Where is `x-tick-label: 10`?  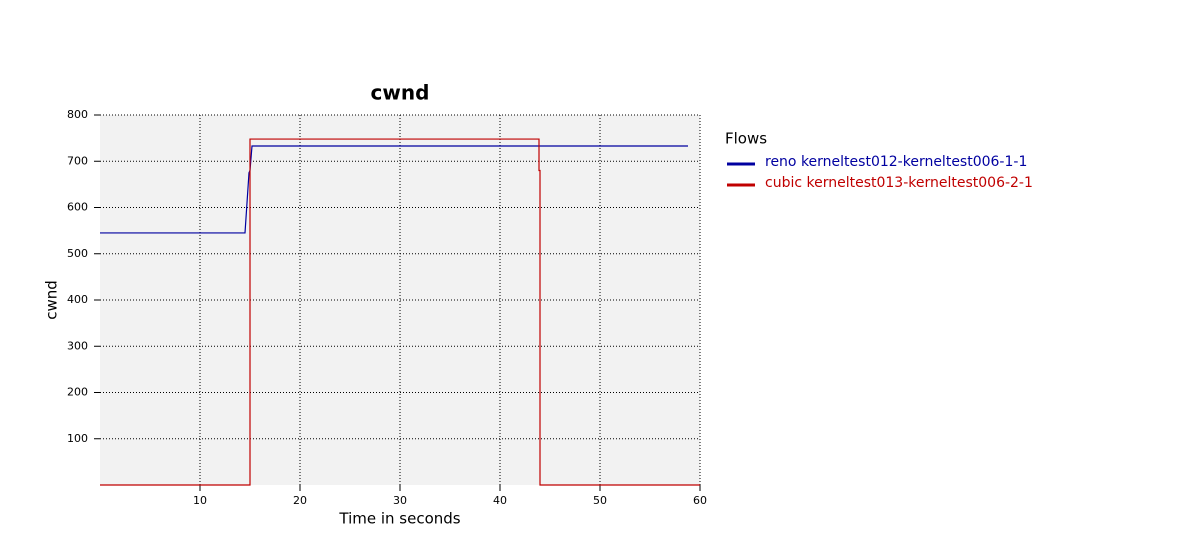
x-tick-label: 10 is located at coordinates (200, 500).